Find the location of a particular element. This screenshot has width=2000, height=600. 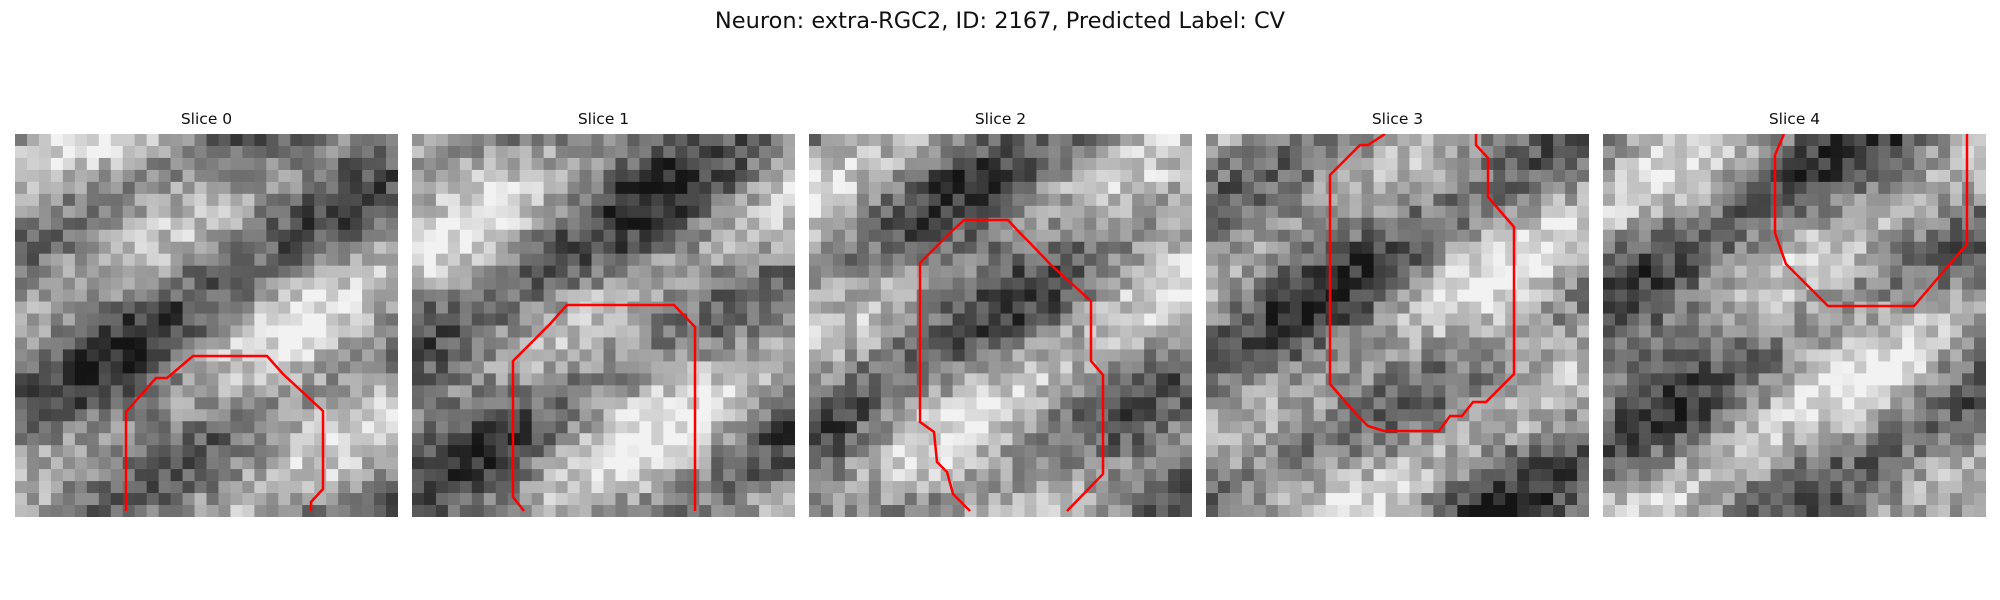

slice-3-contour is located at coordinates (1422, 283).